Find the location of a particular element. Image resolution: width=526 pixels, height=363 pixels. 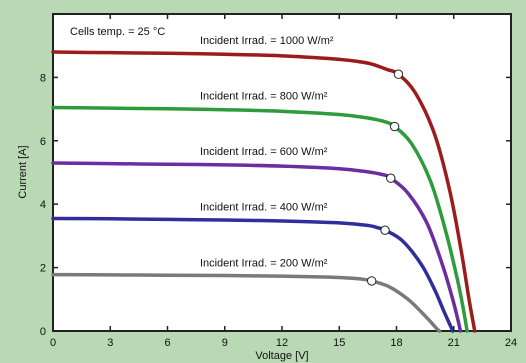

x-tick-label: 24 is located at coordinates (511, 343).